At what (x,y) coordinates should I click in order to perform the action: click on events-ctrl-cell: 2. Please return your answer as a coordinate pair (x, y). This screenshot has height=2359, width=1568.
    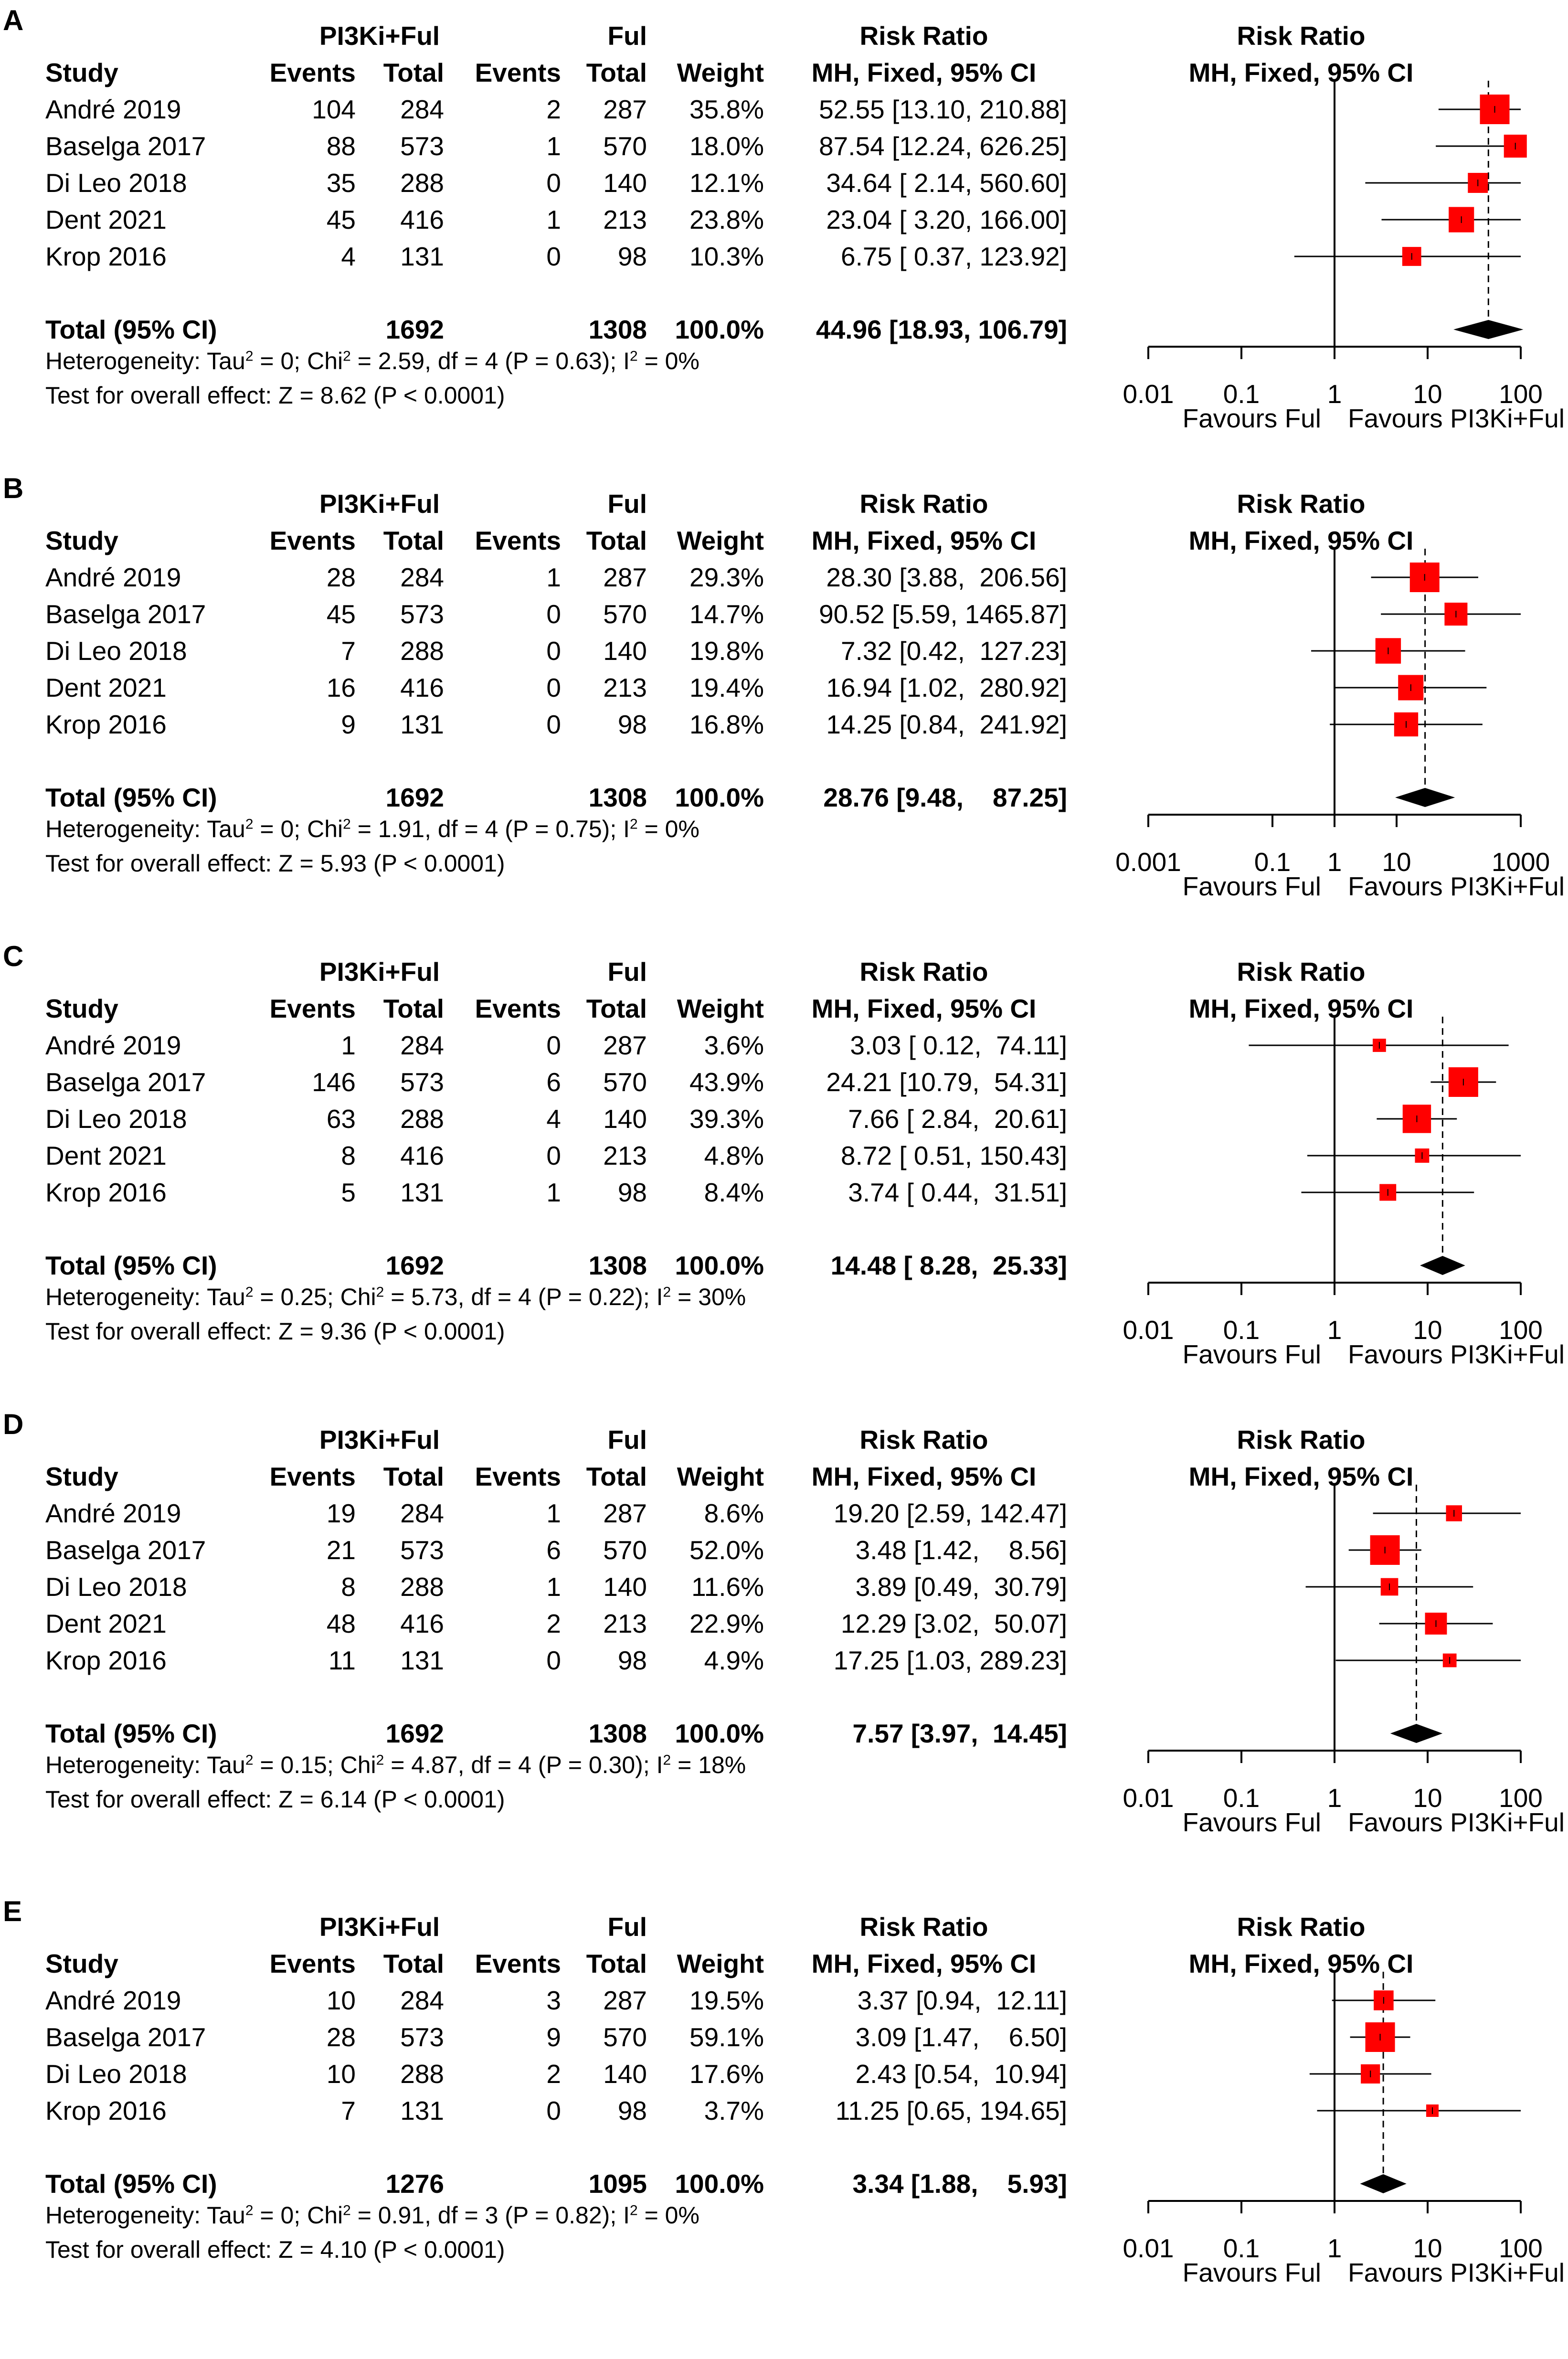
    Looking at the image, I should click on (553, 109).